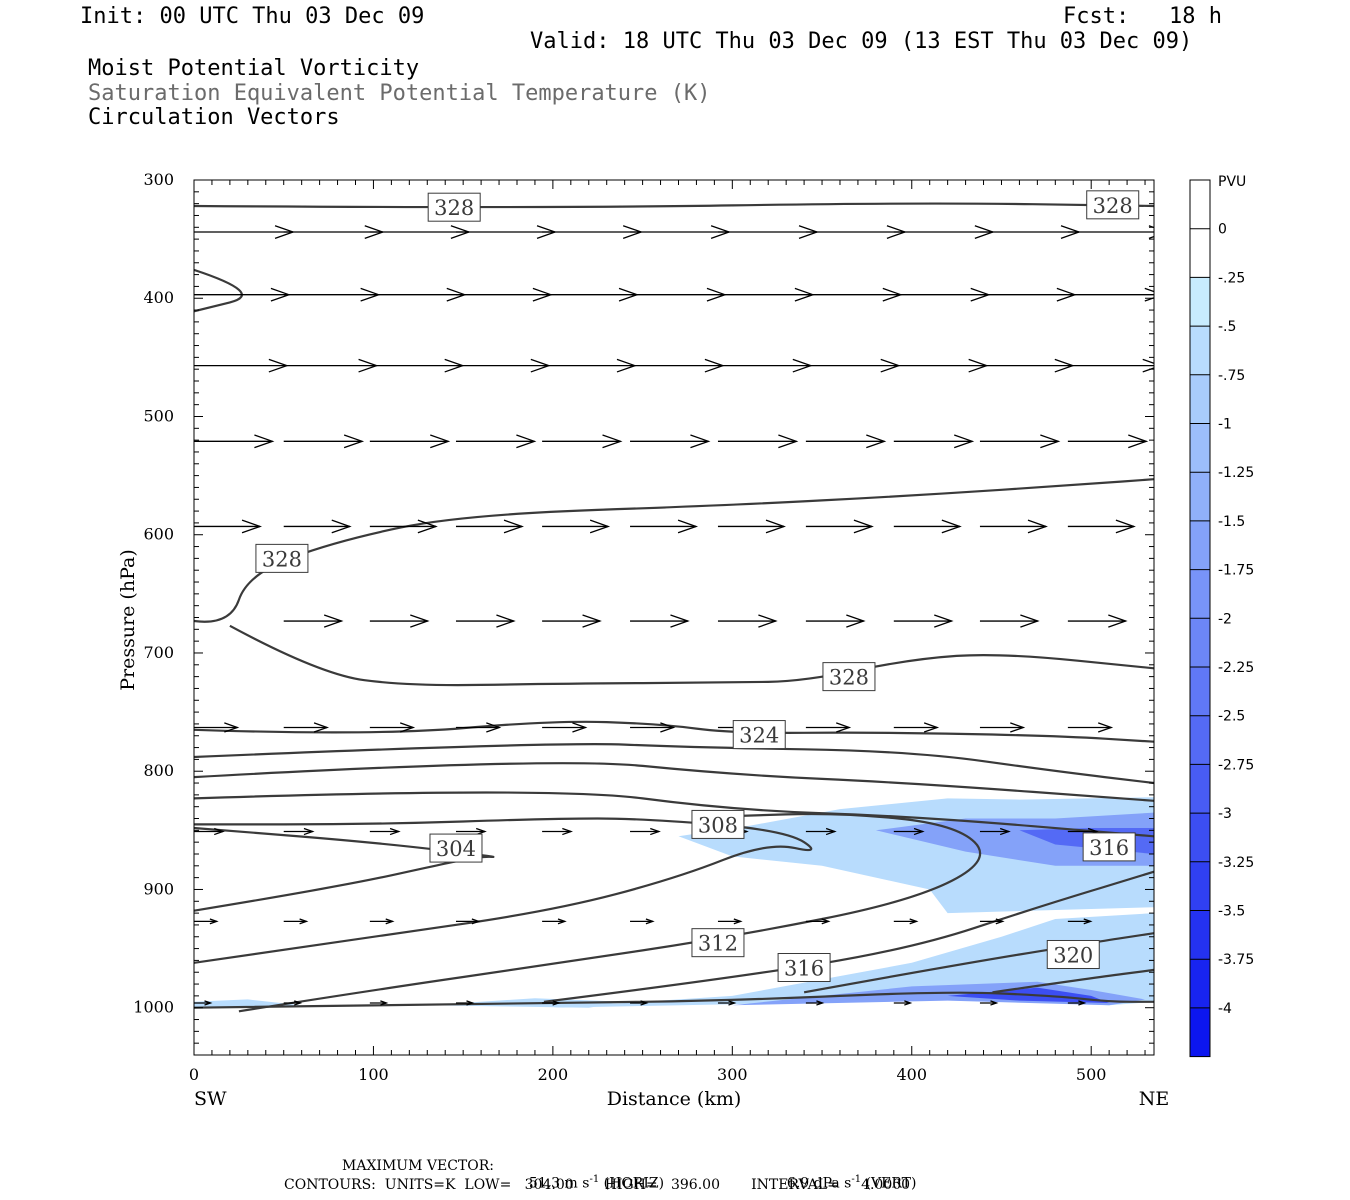 The width and height of the screenshot is (1350, 1200). What do you see at coordinates (1236, 571) in the screenshot?
I see `colorbar-label: -1.75` at bounding box center [1236, 571].